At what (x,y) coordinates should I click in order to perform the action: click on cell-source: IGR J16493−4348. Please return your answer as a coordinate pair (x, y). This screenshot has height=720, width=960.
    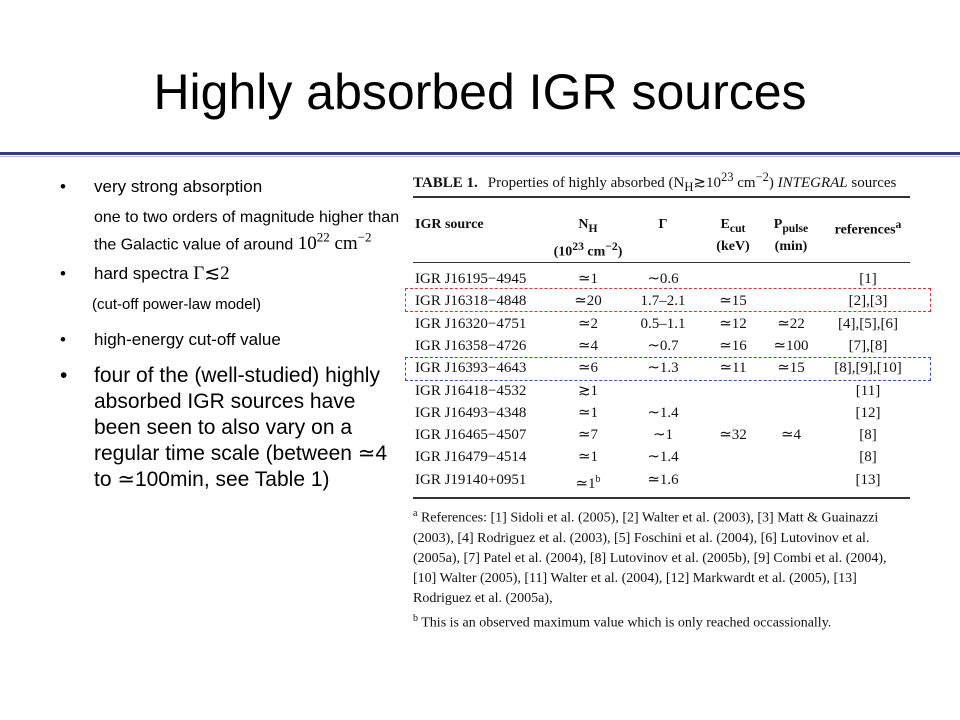
    Looking at the image, I should click on (480, 413).